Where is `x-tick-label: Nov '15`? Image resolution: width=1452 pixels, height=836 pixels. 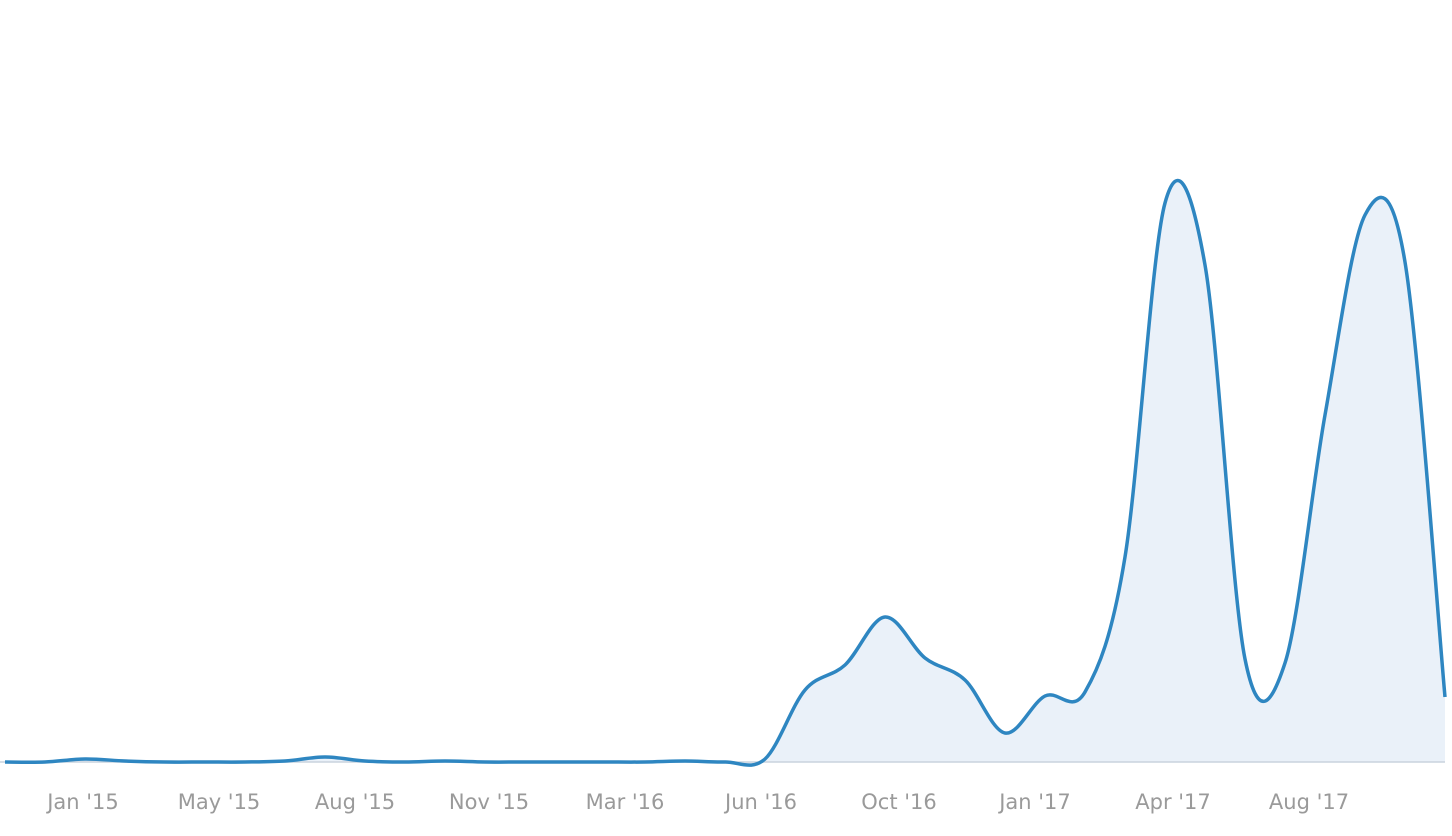 x-tick-label: Nov '15 is located at coordinates (489, 802).